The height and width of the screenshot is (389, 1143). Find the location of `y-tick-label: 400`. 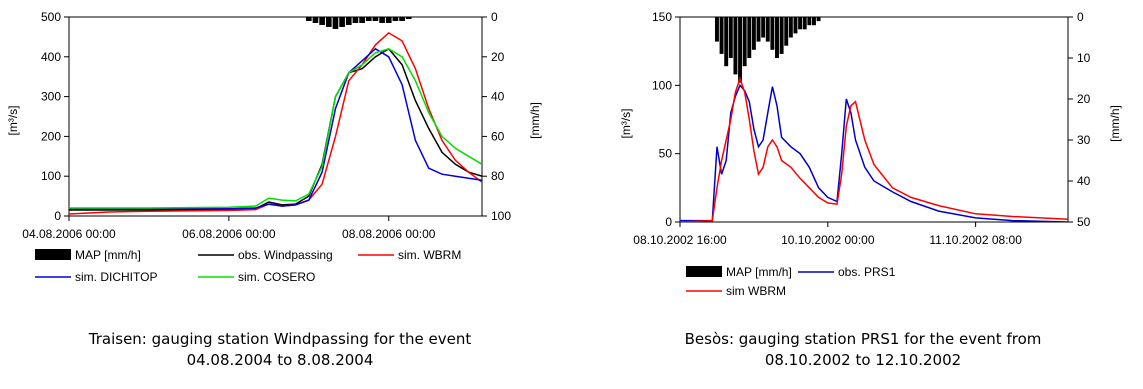

y-tick-label: 400 is located at coordinates (51, 57).